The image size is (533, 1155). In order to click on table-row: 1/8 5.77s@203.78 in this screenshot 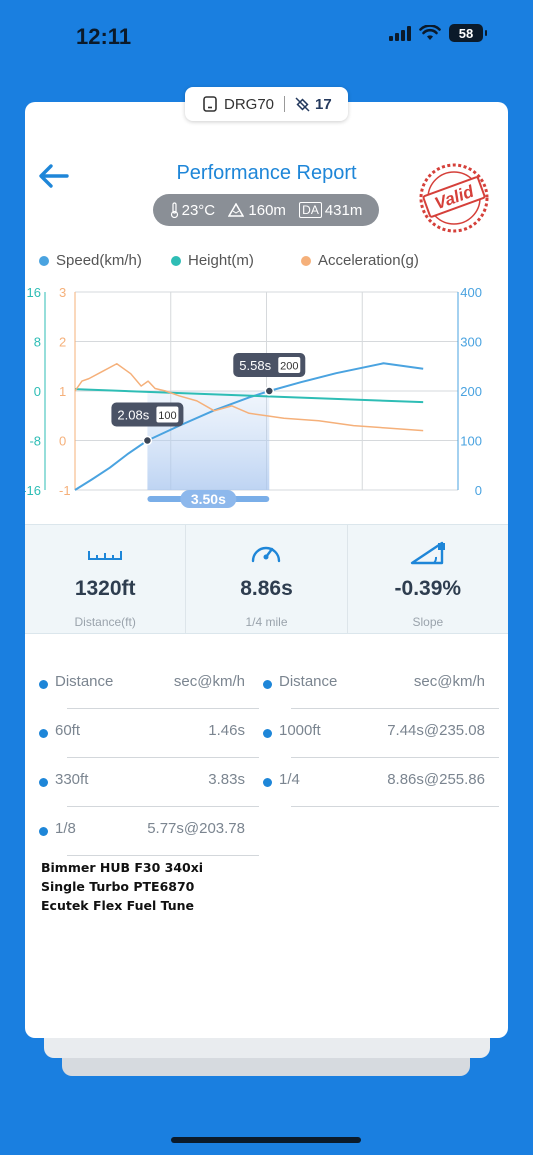, I will do `click(149, 831)`.